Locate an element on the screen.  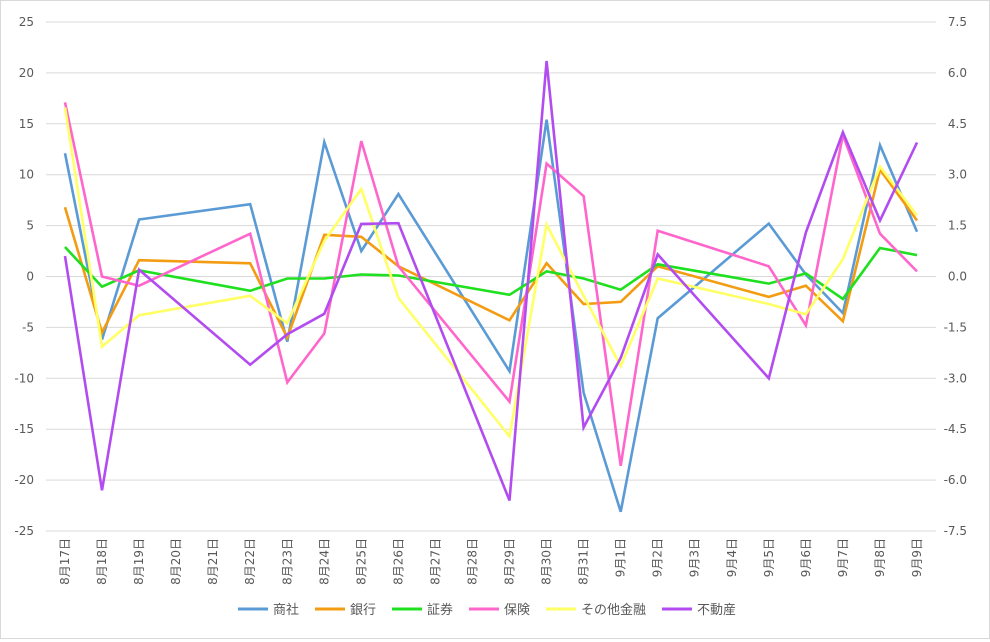
right-y-axis-labels: 7.5 6.0 4.5 3.0 1.5 0.0 -1.5 -3.0 -4.5 -6.0 -7.5 is located at coordinates (955, 276).